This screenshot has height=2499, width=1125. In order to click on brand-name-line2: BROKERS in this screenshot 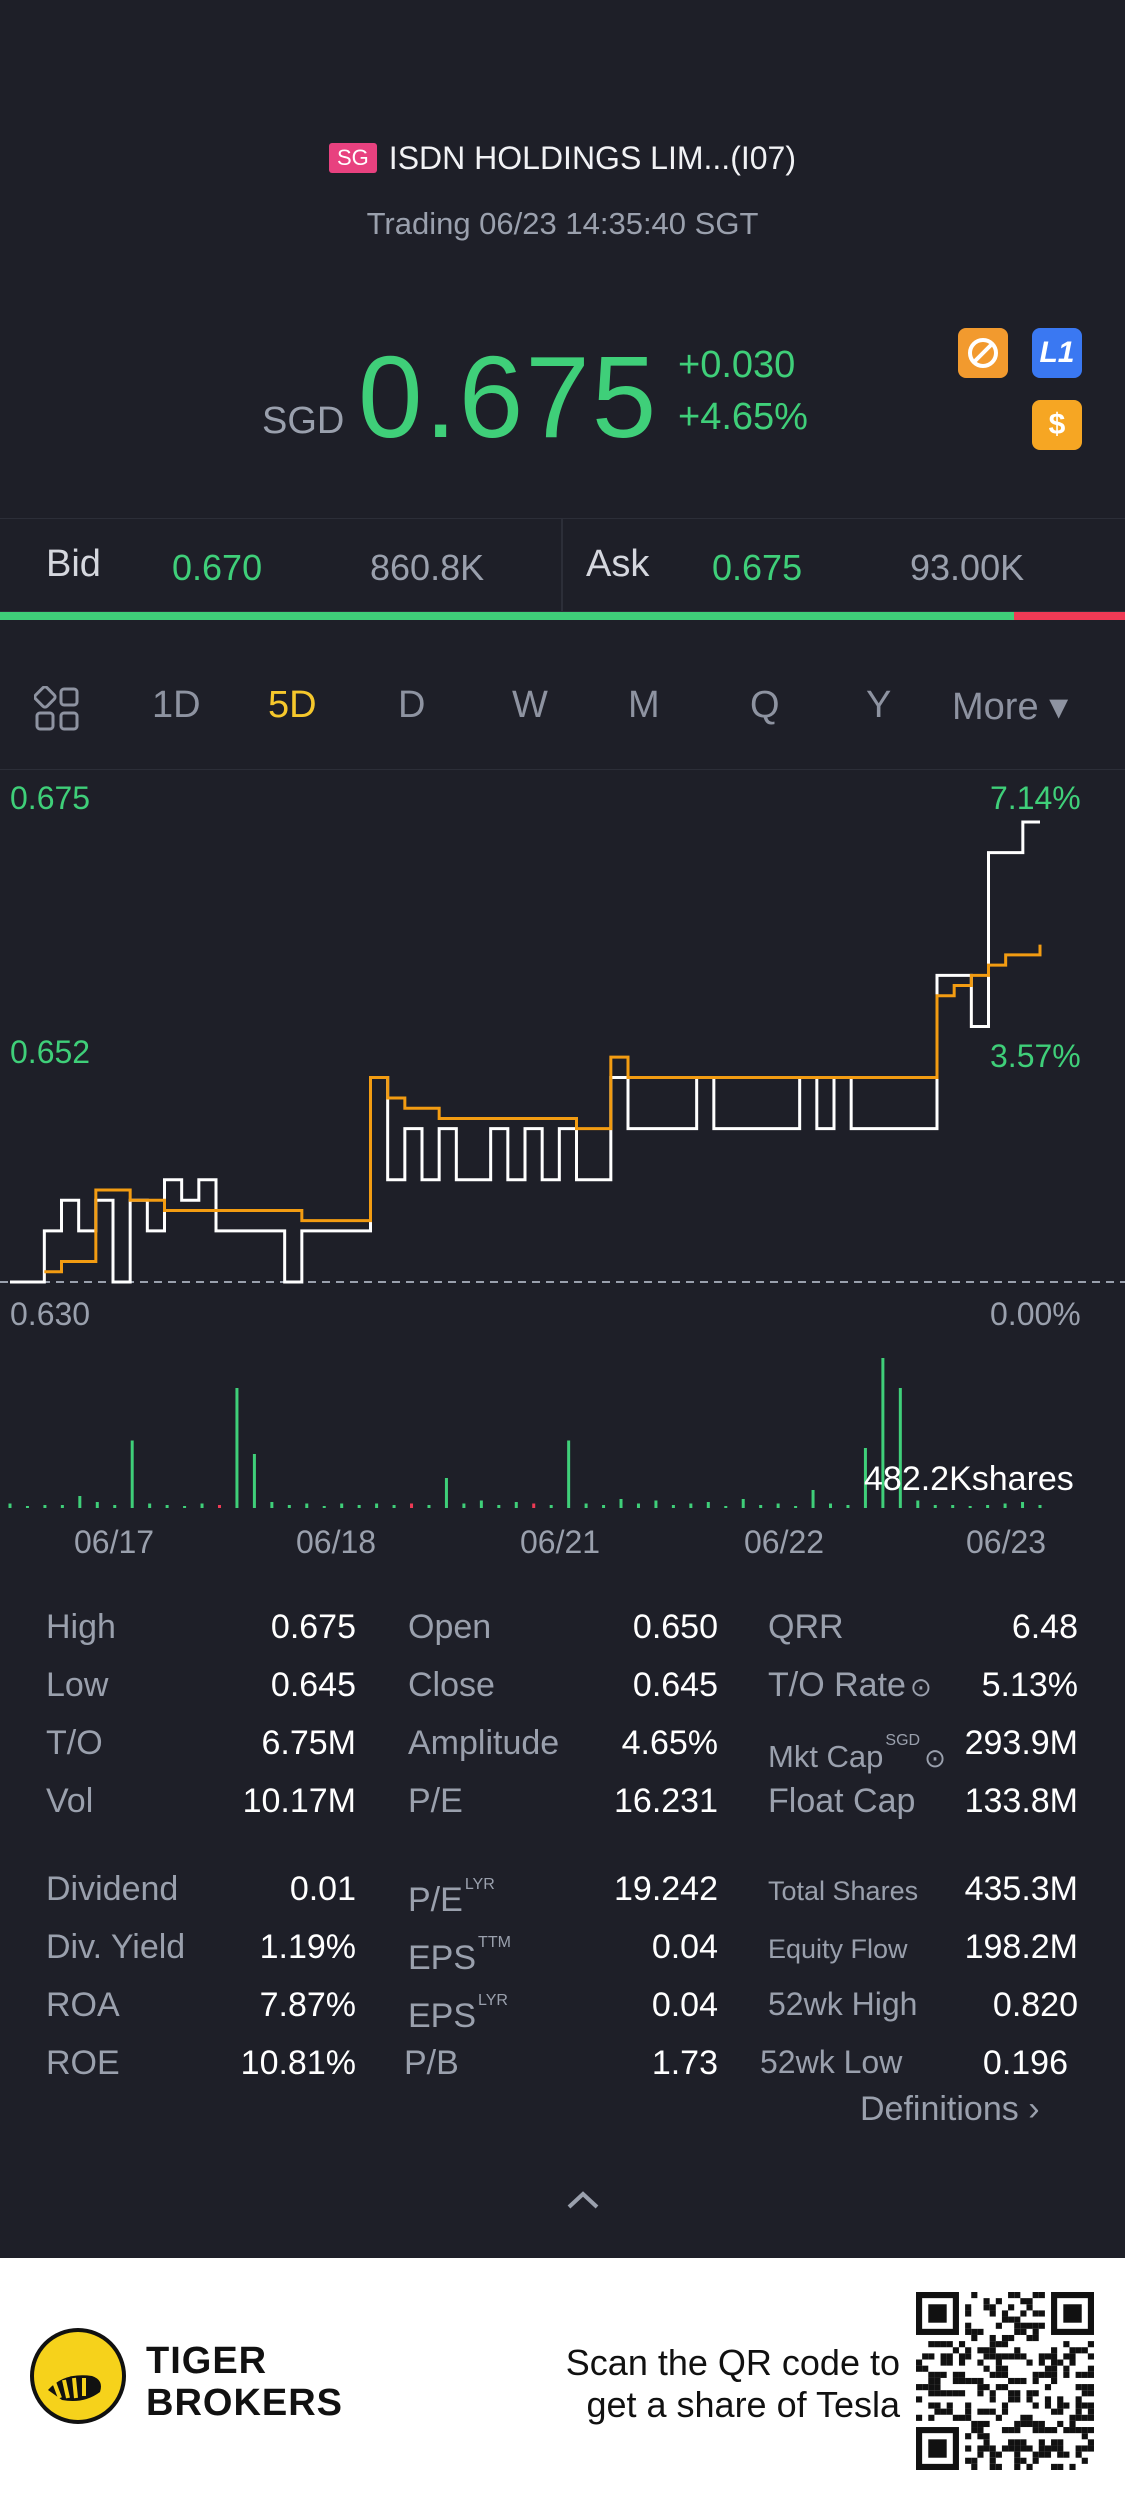, I will do `click(245, 2403)`.